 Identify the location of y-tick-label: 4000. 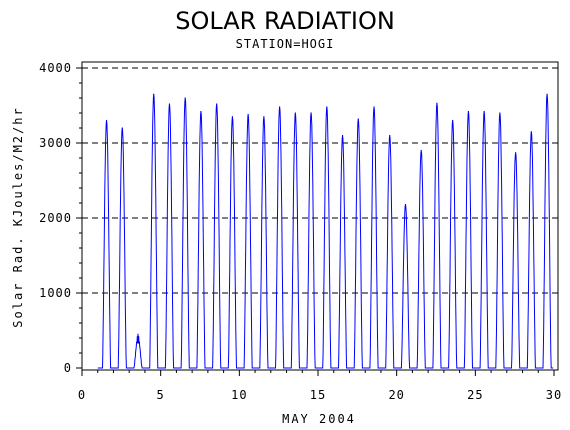
(55, 68).